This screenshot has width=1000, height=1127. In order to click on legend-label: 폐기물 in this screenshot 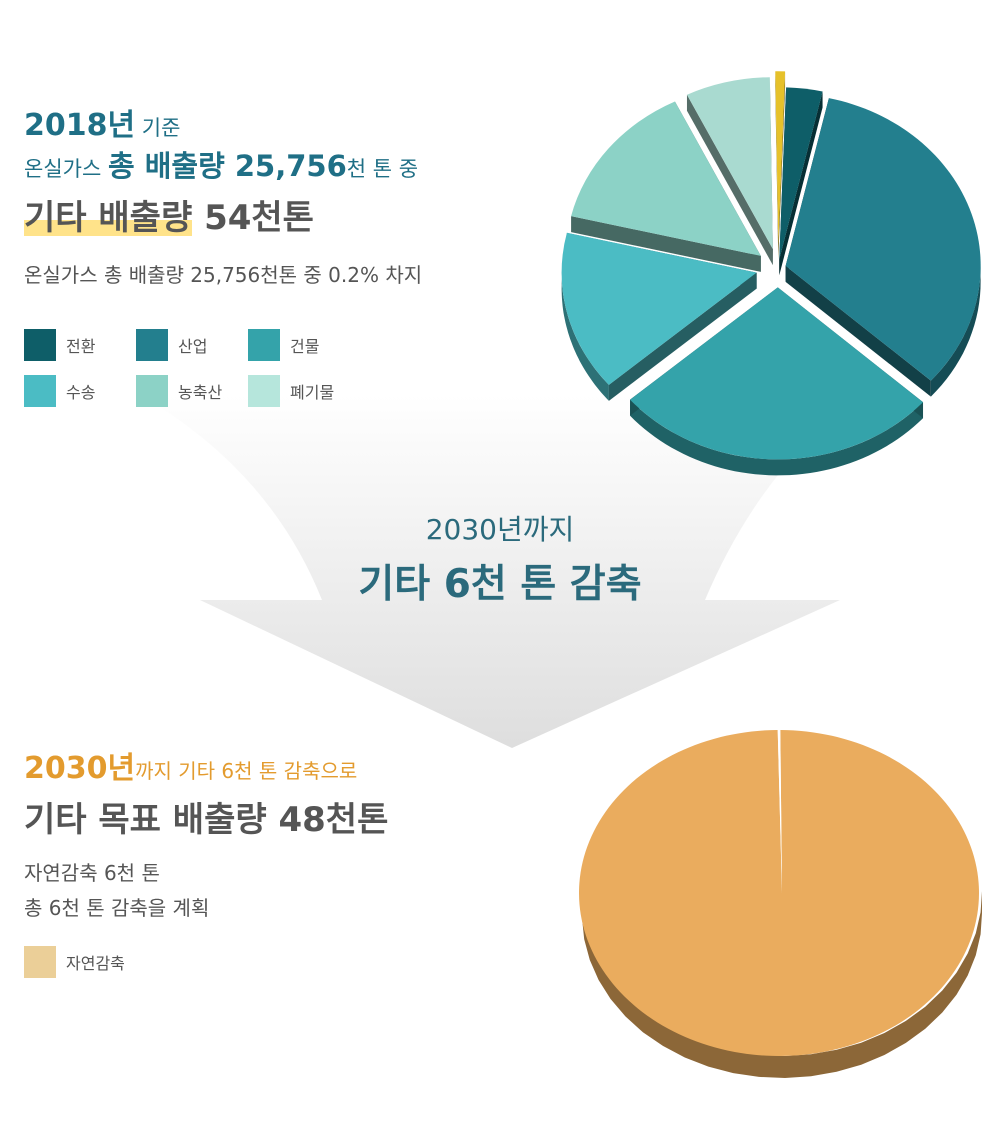, I will do `click(312, 392)`.